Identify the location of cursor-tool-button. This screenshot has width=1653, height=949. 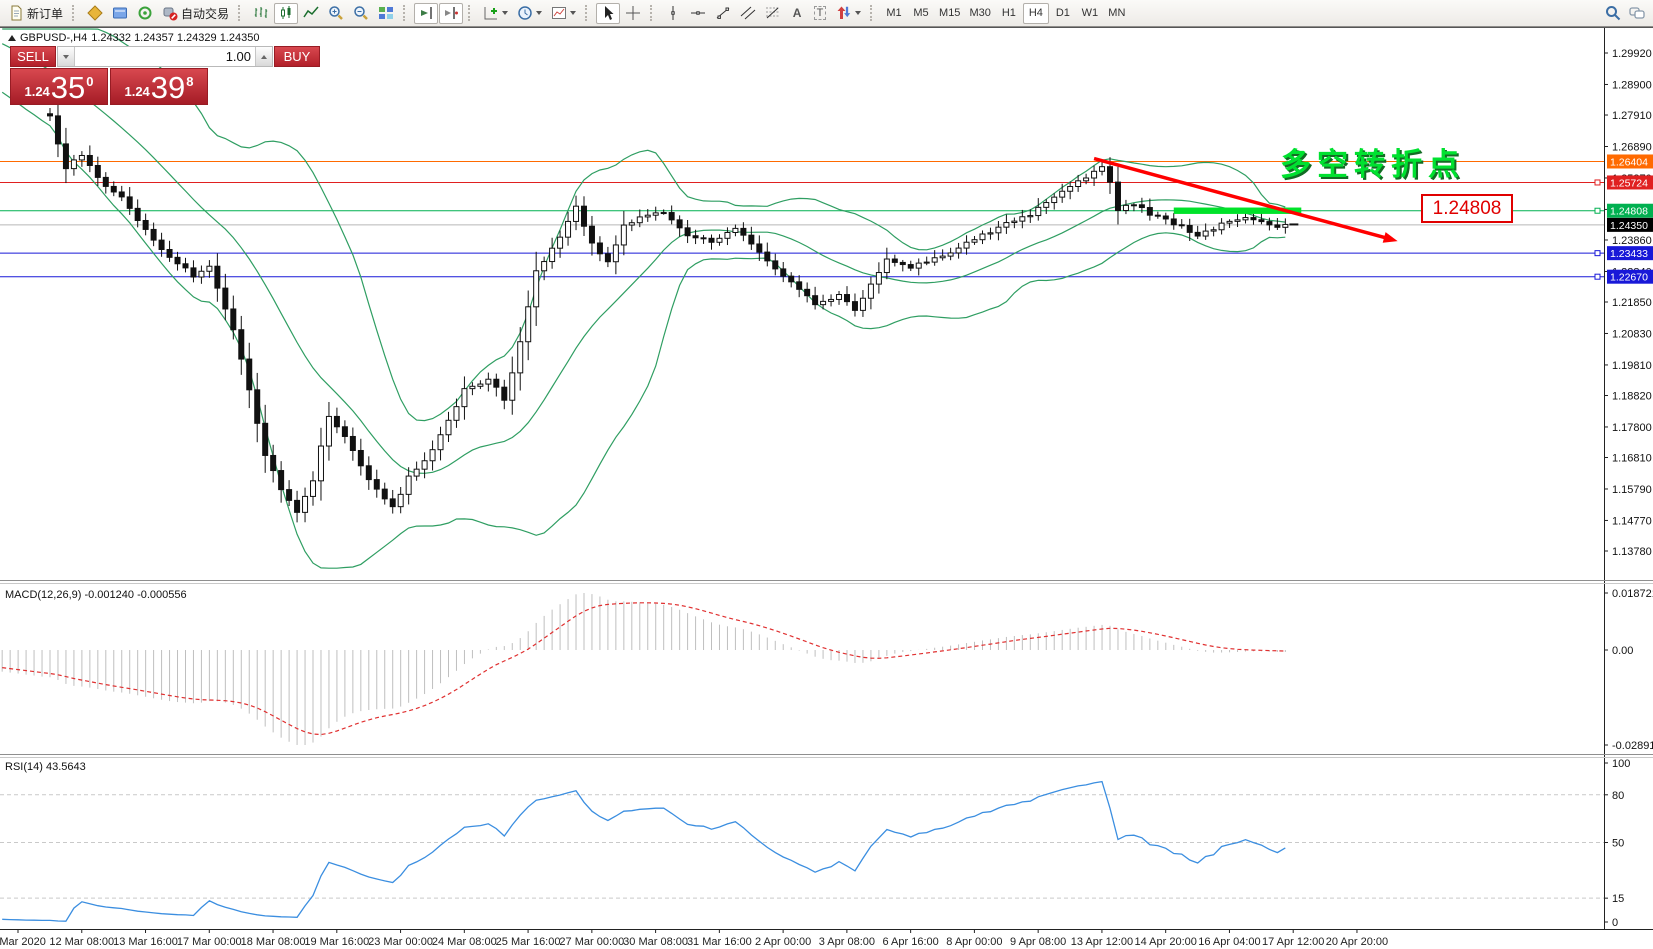
(608, 13).